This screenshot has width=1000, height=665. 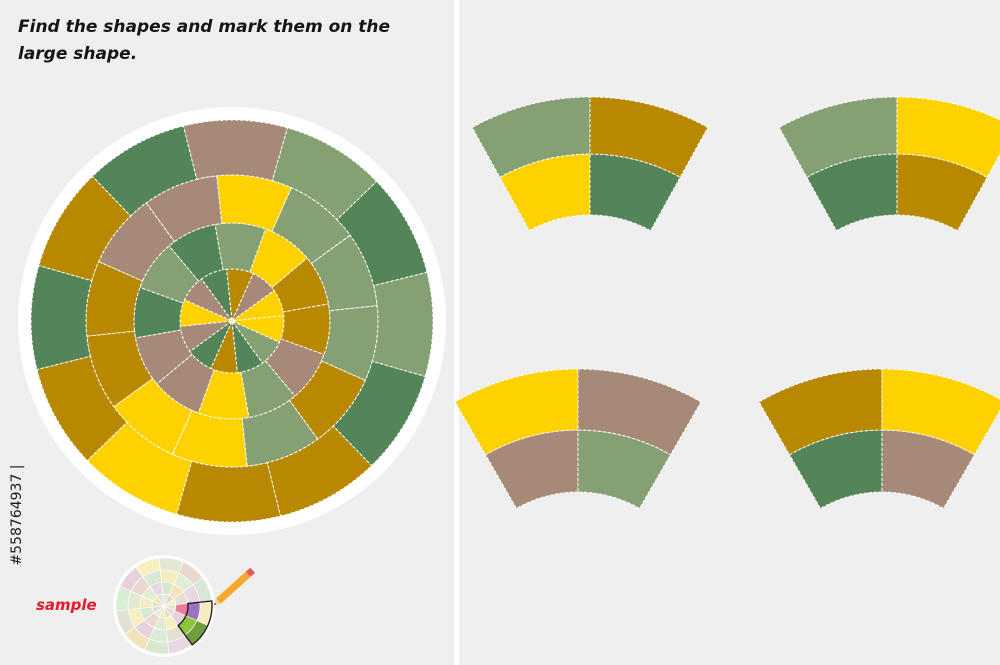 What do you see at coordinates (17, 559) in the screenshot?
I see `stock-id-prefix: #` at bounding box center [17, 559].